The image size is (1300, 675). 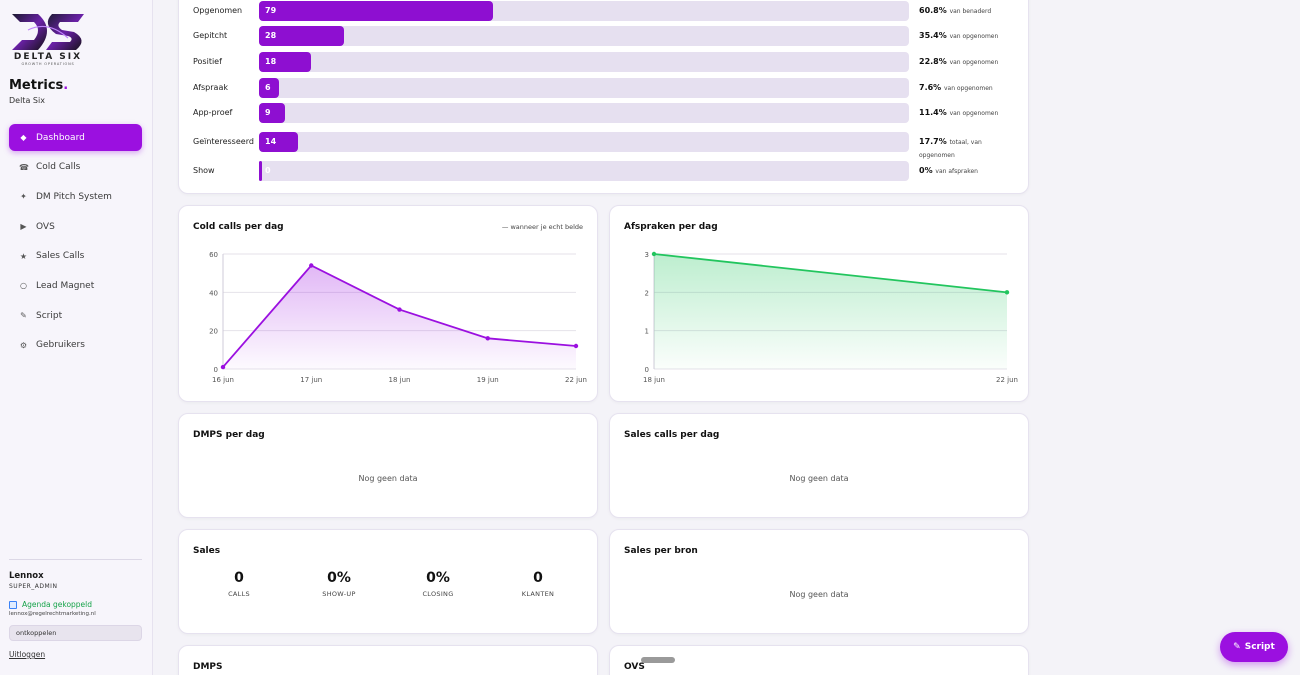 I want to click on disconnect-button: ontkoppelen, so click(x=75, y=633).